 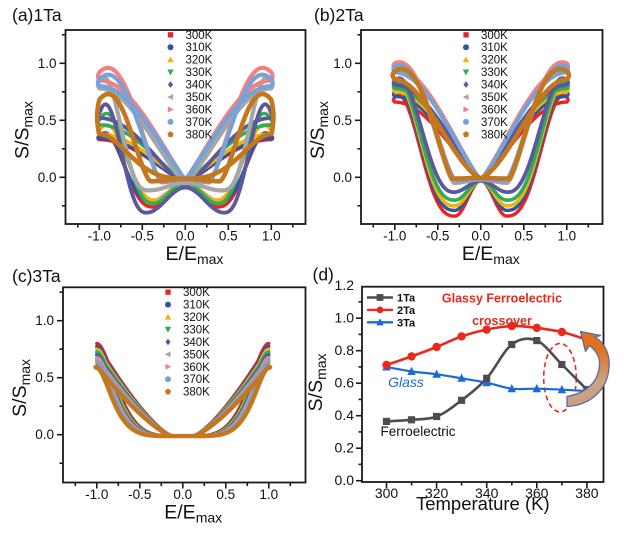 What do you see at coordinates (417, 431) in the screenshot?
I see `svg-text: Ferroelectric` at bounding box center [417, 431].